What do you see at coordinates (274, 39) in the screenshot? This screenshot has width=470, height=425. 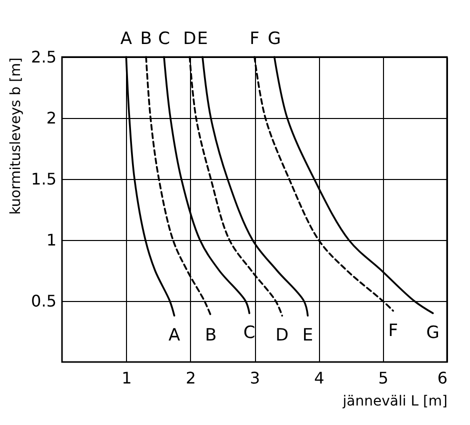 I see `series-label: G` at bounding box center [274, 39].